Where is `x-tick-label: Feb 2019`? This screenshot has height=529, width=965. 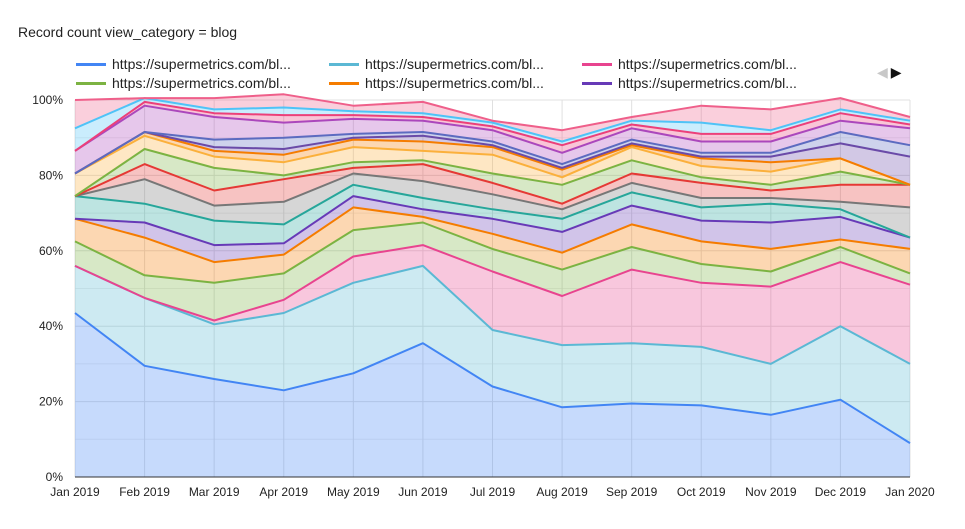
x-tick-label: Feb 2019 is located at coordinates (144, 492).